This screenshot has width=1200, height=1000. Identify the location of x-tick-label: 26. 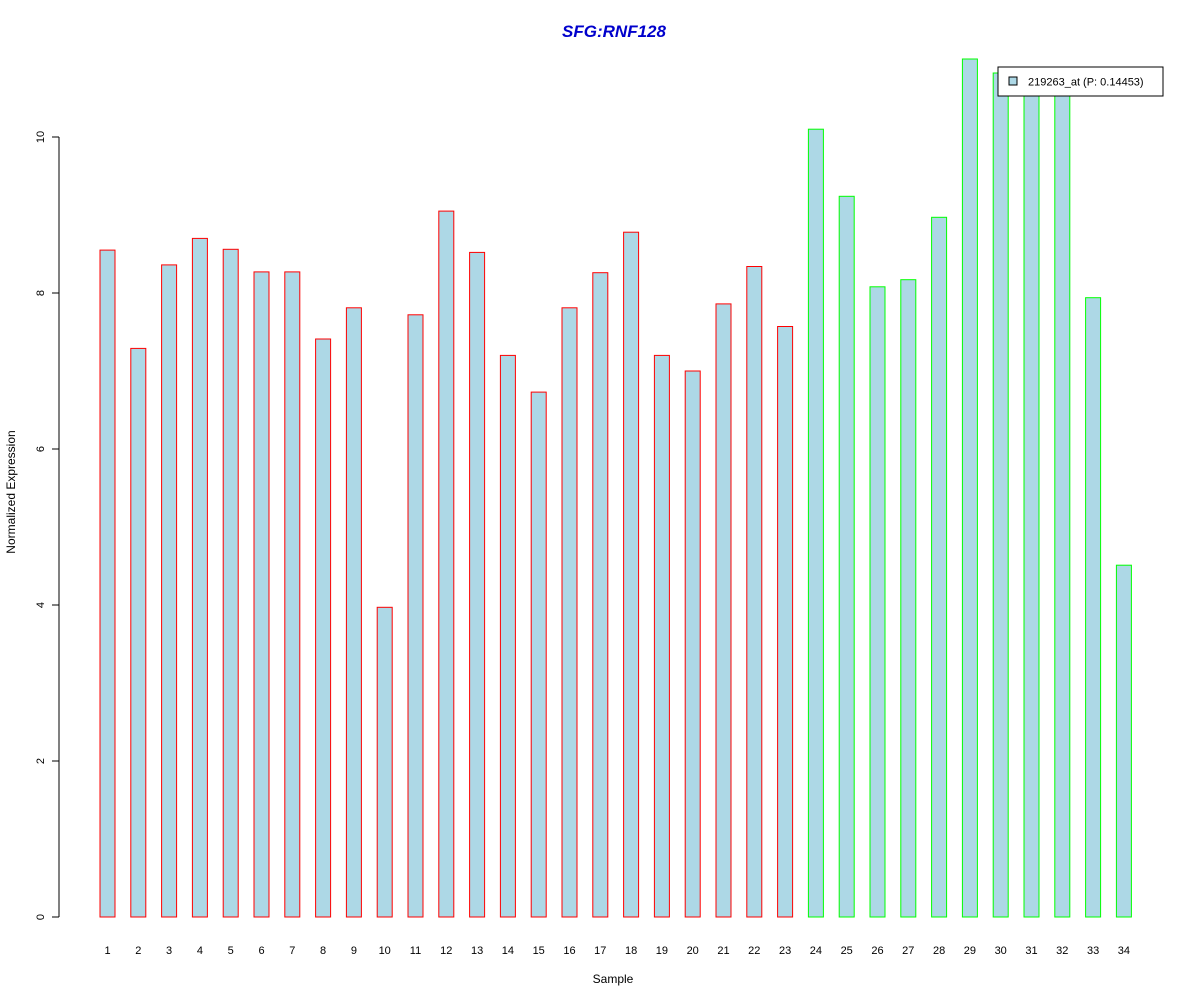
(877, 951).